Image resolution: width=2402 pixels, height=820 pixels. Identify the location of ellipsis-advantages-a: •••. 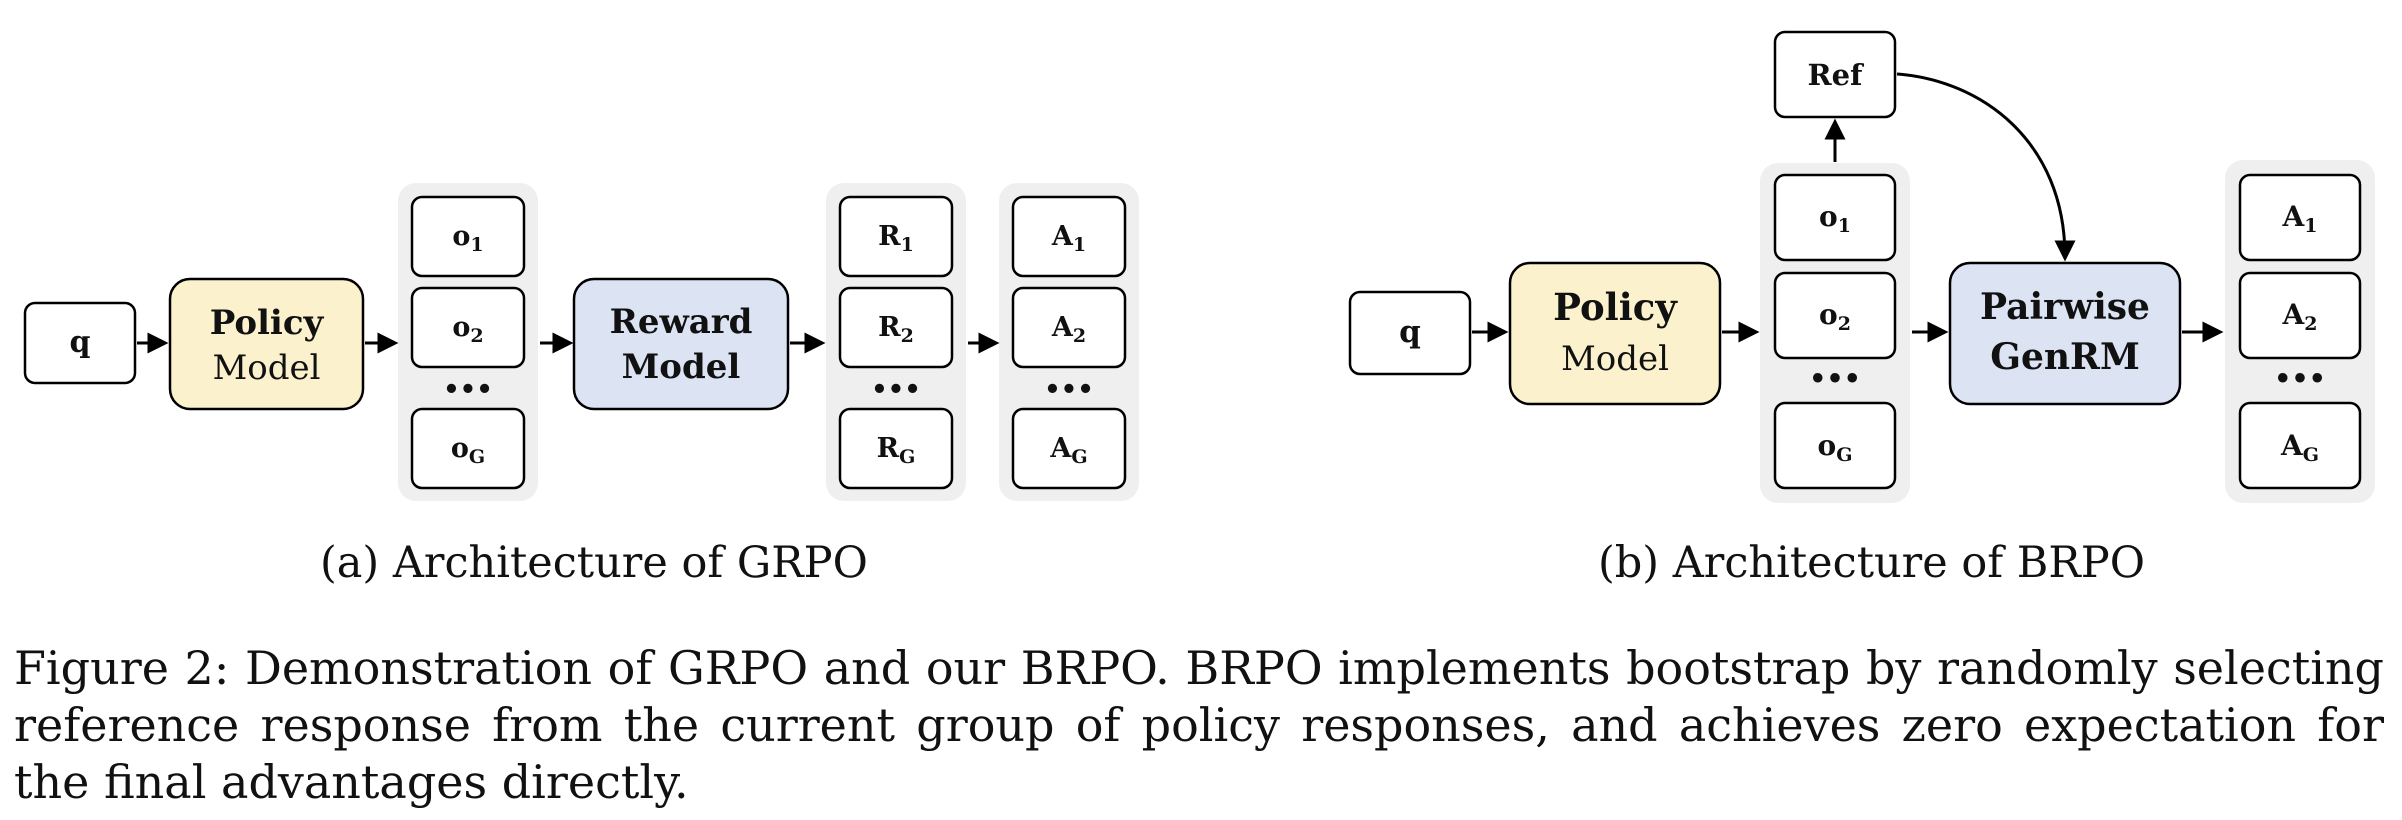
(1069, 390).